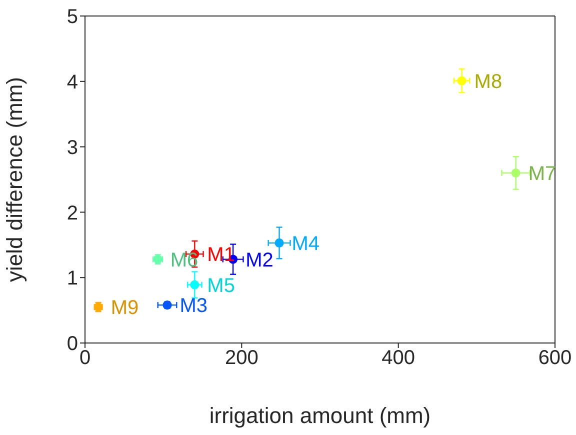  Describe the element at coordinates (72, 279) in the screenshot. I see `y-tick-label: 1` at that location.